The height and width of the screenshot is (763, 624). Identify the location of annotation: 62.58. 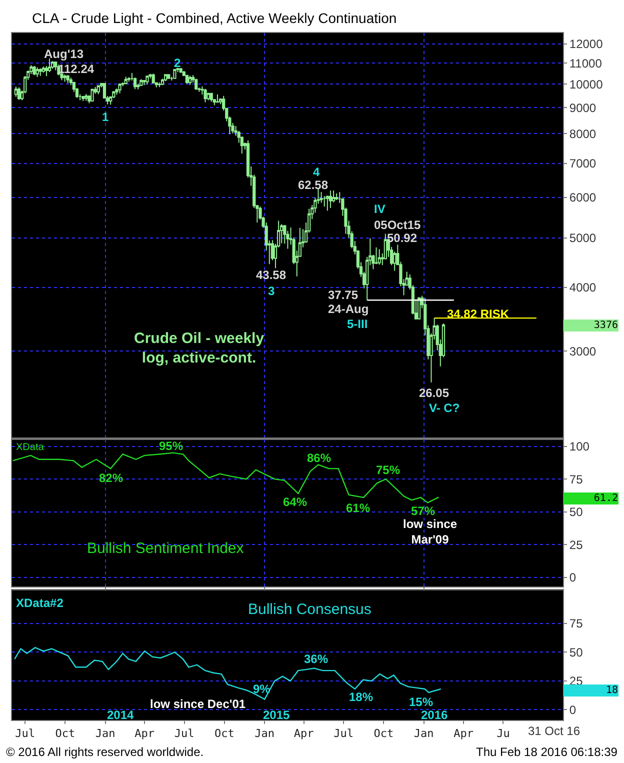
(313, 185).